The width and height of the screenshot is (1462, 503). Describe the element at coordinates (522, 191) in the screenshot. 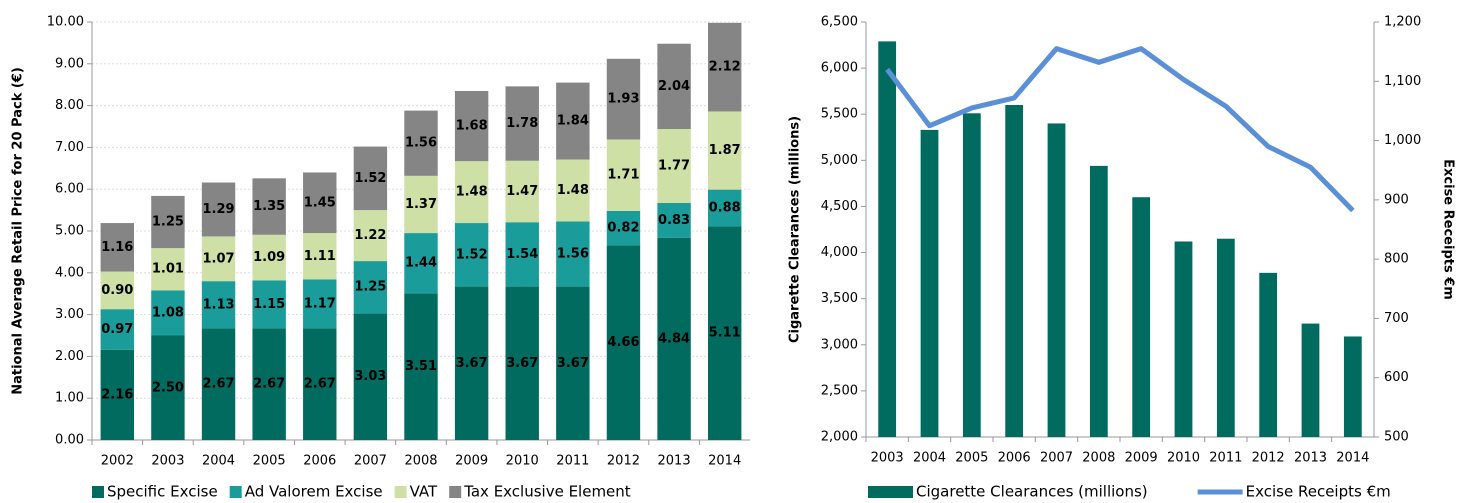

I see `data-label: 1.47` at that location.